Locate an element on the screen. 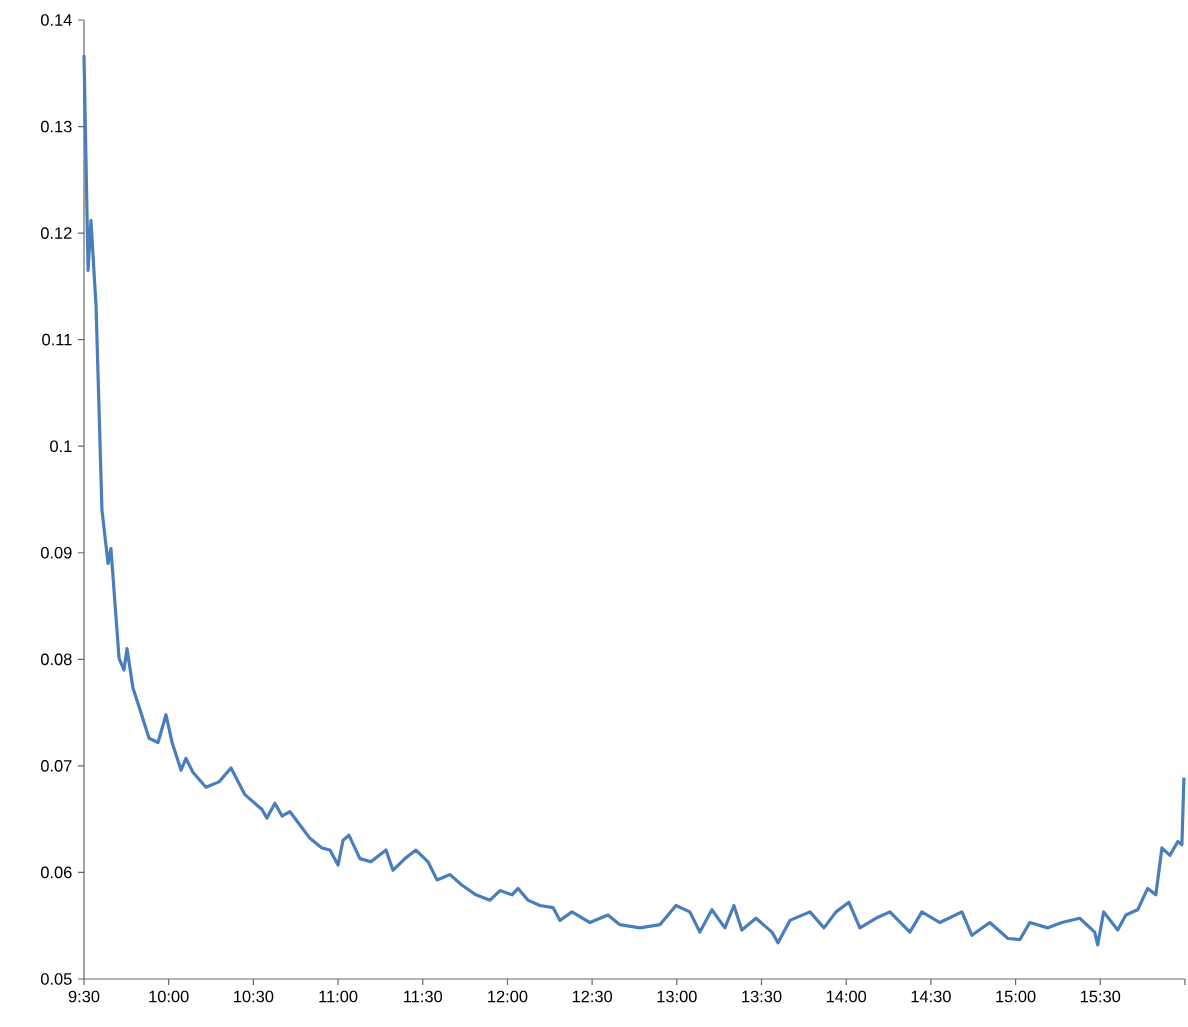 This screenshot has width=1188, height=1027. x-tick-label: 15:30 is located at coordinates (1100, 996).